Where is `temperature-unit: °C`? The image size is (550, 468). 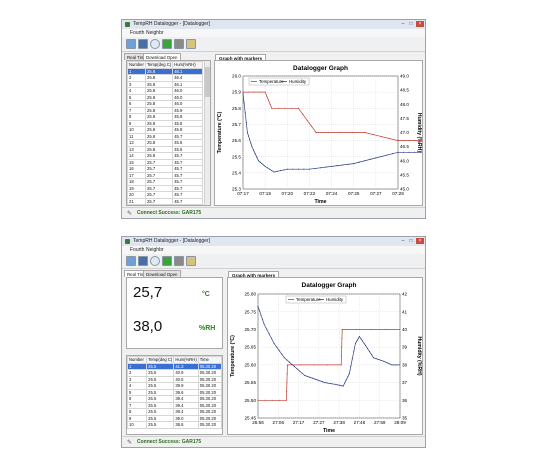 temperature-unit: °C is located at coordinates (206, 294).